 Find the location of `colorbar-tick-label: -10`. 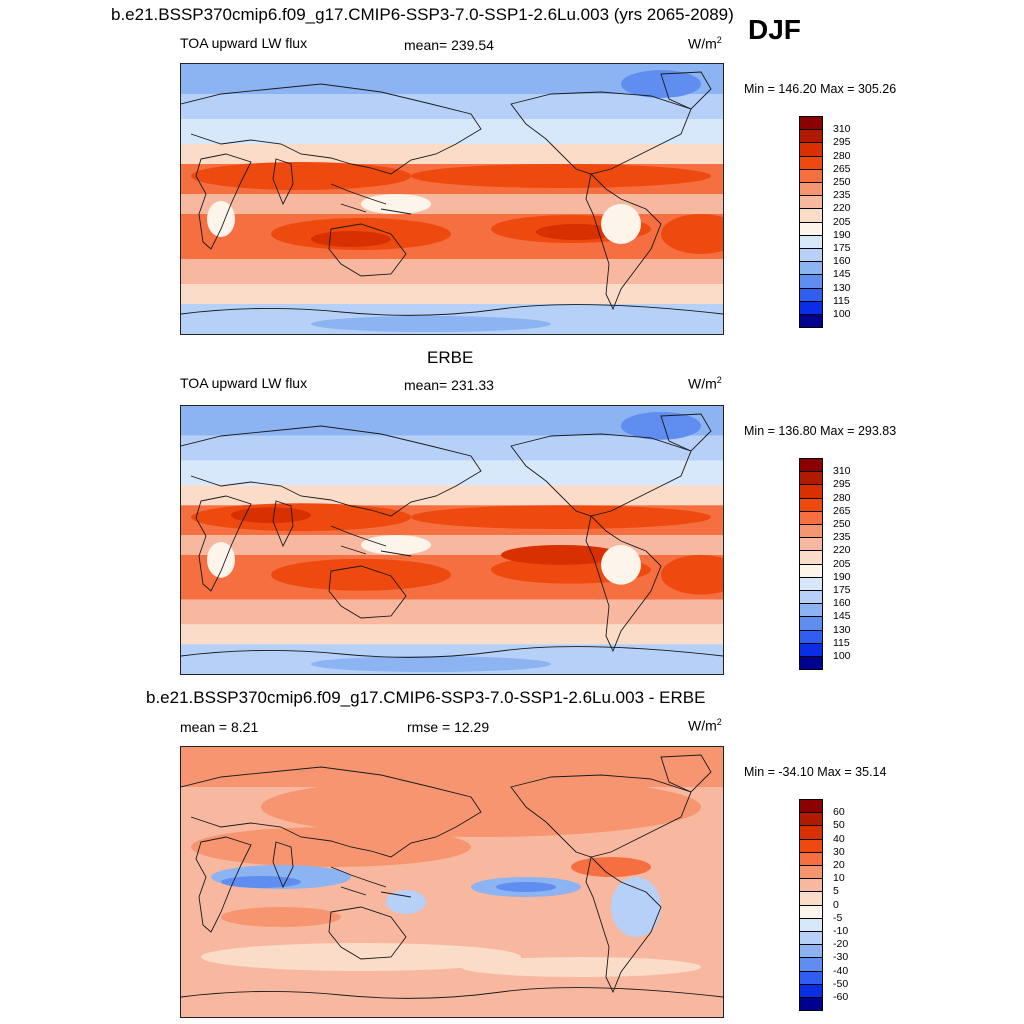

colorbar-tick-label: -10 is located at coordinates (841, 931).